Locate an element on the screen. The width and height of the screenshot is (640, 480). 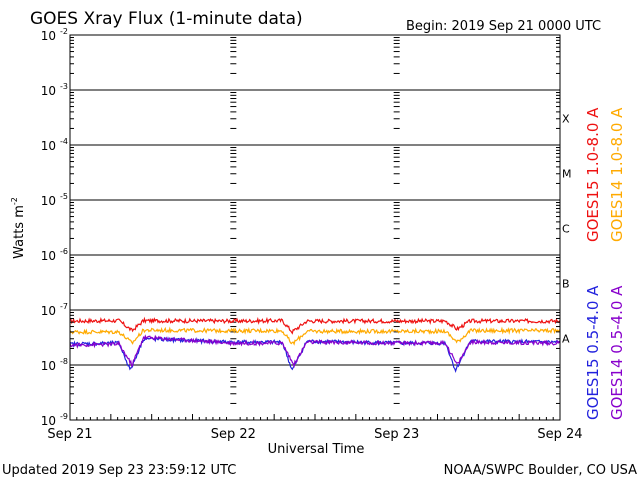
flare-class-c: C is located at coordinates (566, 229).